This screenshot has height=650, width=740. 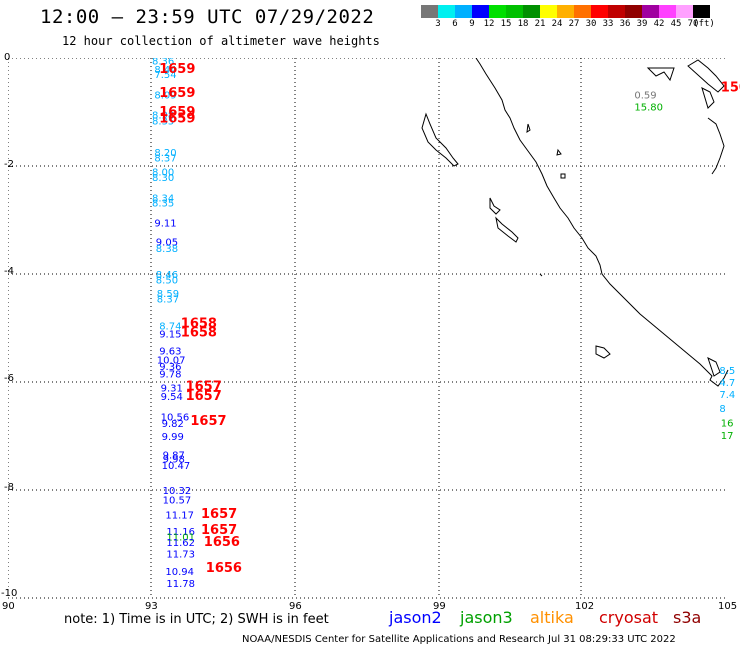 What do you see at coordinates (174, 455) in the screenshot?
I see `swh-value-label: 9.87` at bounding box center [174, 455].